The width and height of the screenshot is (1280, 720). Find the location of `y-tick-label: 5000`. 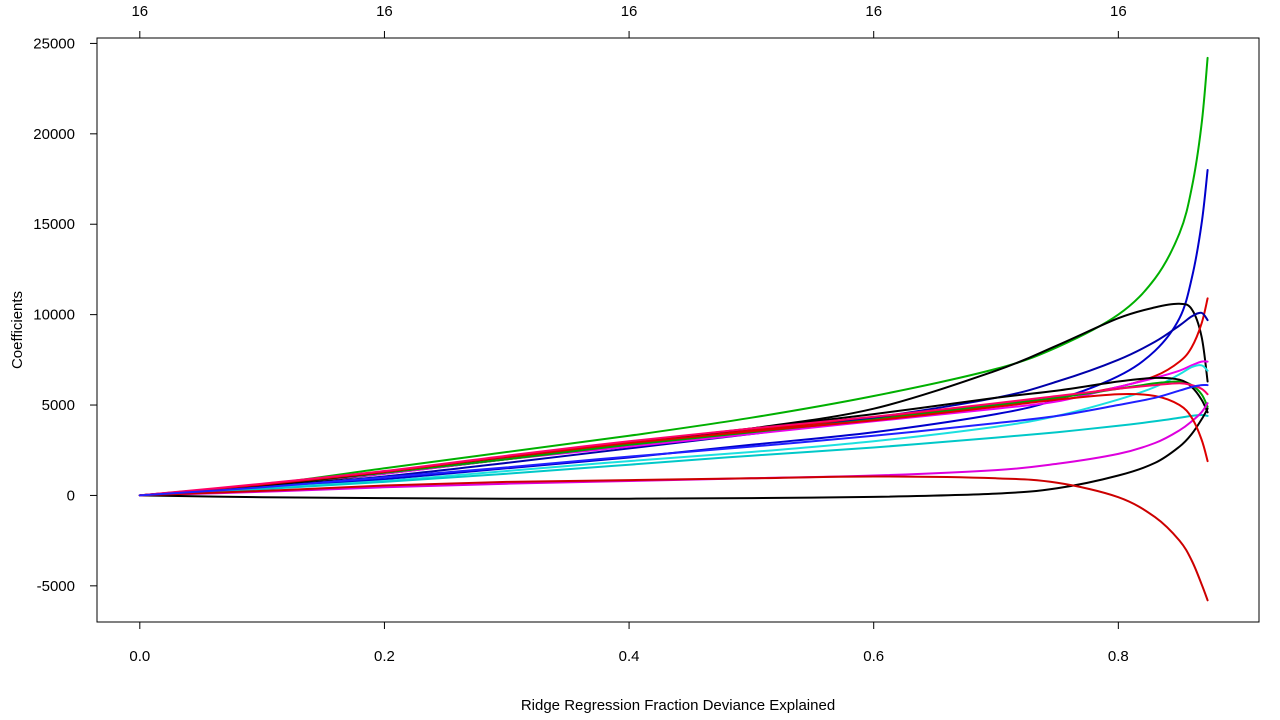

y-tick-label: 5000 is located at coordinates (58, 405).